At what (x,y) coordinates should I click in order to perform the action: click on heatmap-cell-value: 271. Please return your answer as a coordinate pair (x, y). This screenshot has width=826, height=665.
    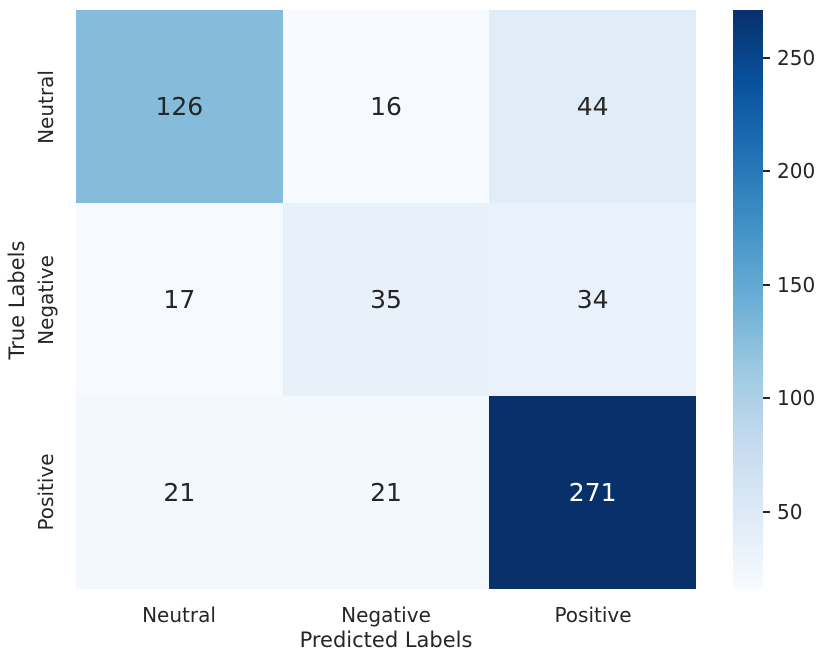
    Looking at the image, I should click on (592, 492).